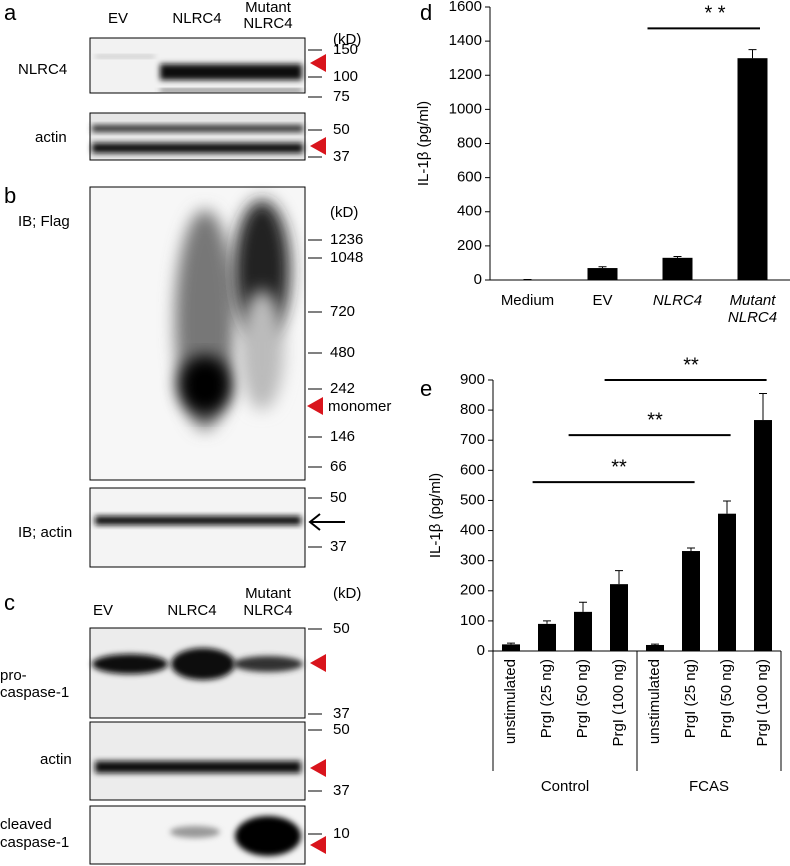  I want to click on marker: 242, so click(342, 388).